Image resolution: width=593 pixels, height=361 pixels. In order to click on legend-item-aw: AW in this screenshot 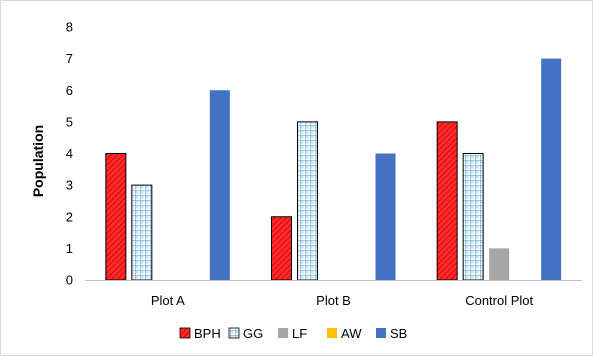, I will do `click(344, 333)`.